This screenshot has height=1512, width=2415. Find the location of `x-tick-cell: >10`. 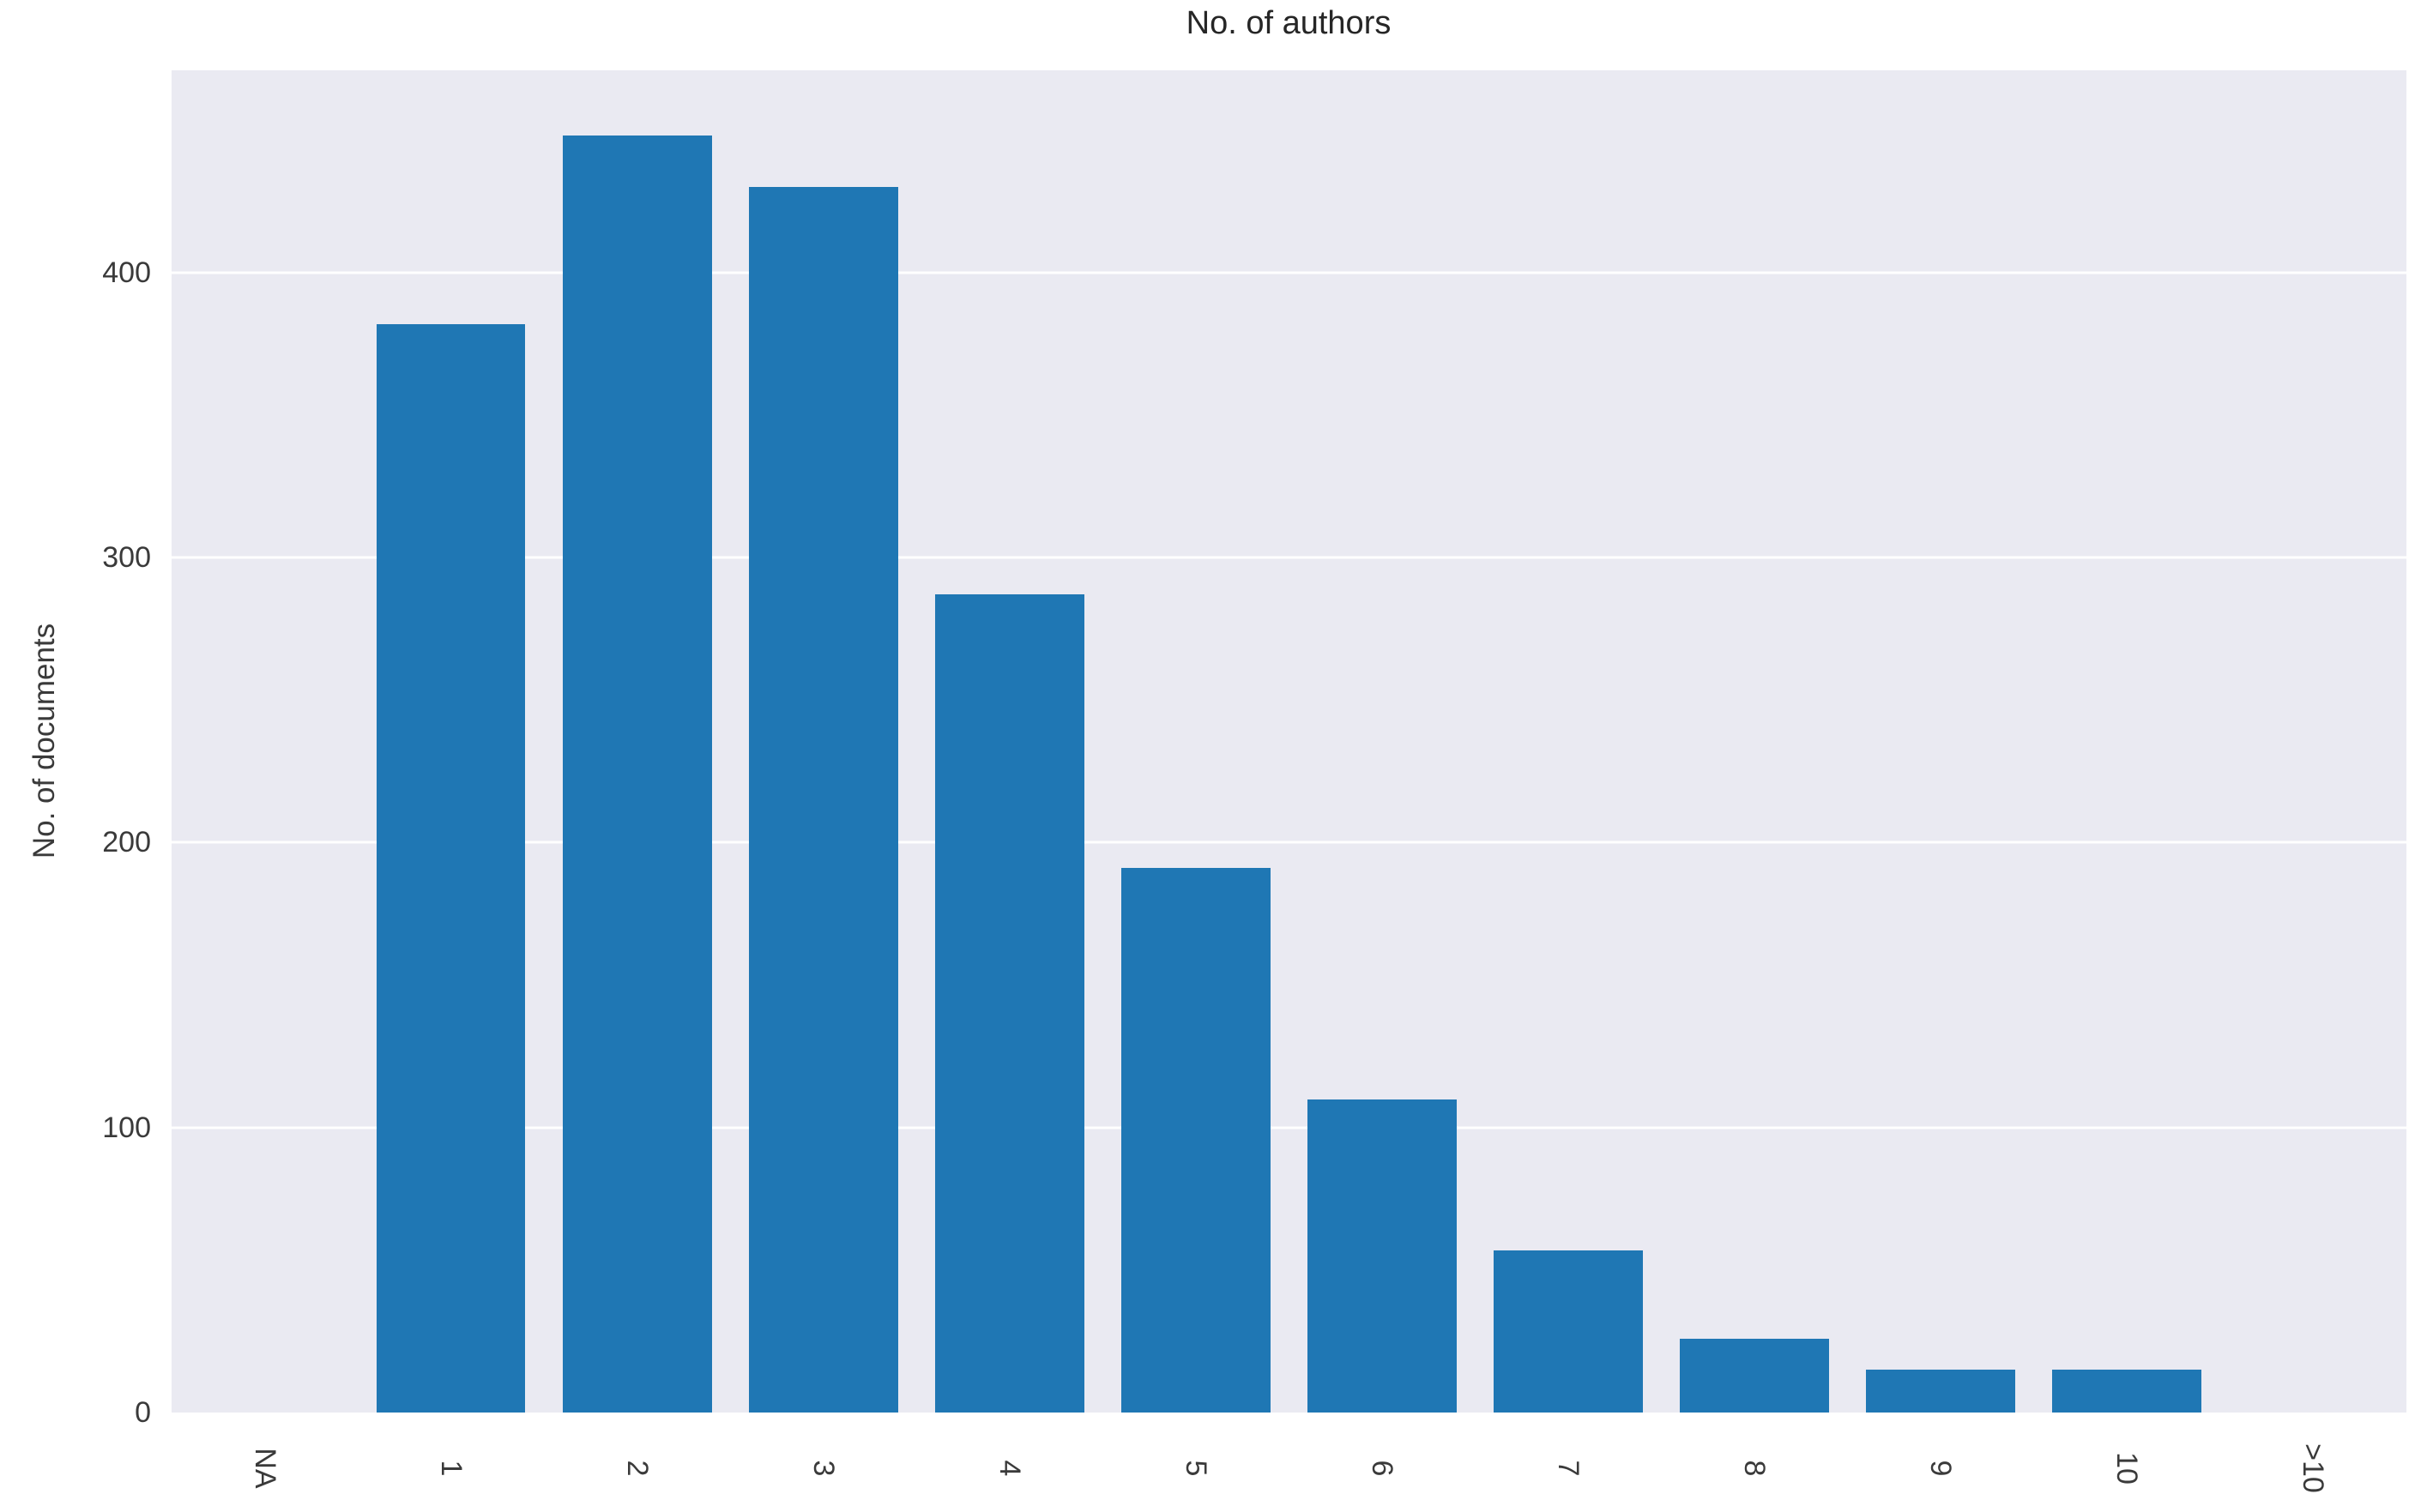

x-tick-cell: >10 is located at coordinates (2313, 1468).